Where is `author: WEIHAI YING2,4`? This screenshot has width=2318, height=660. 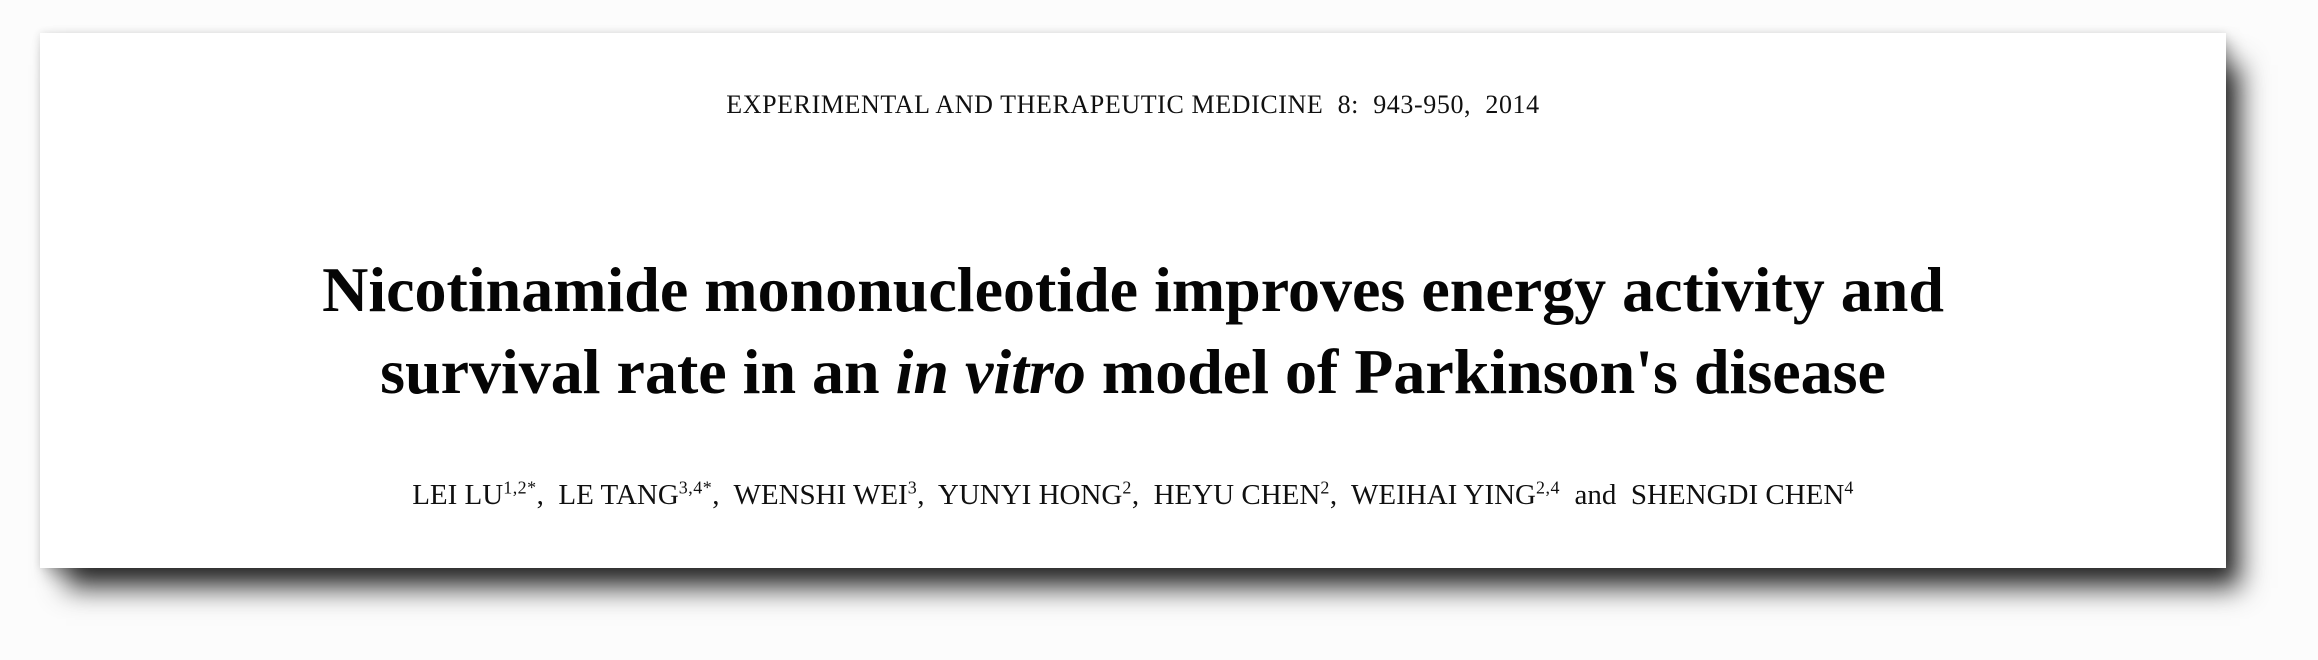
author: WEIHAI YING2,4 is located at coordinates (1455, 494).